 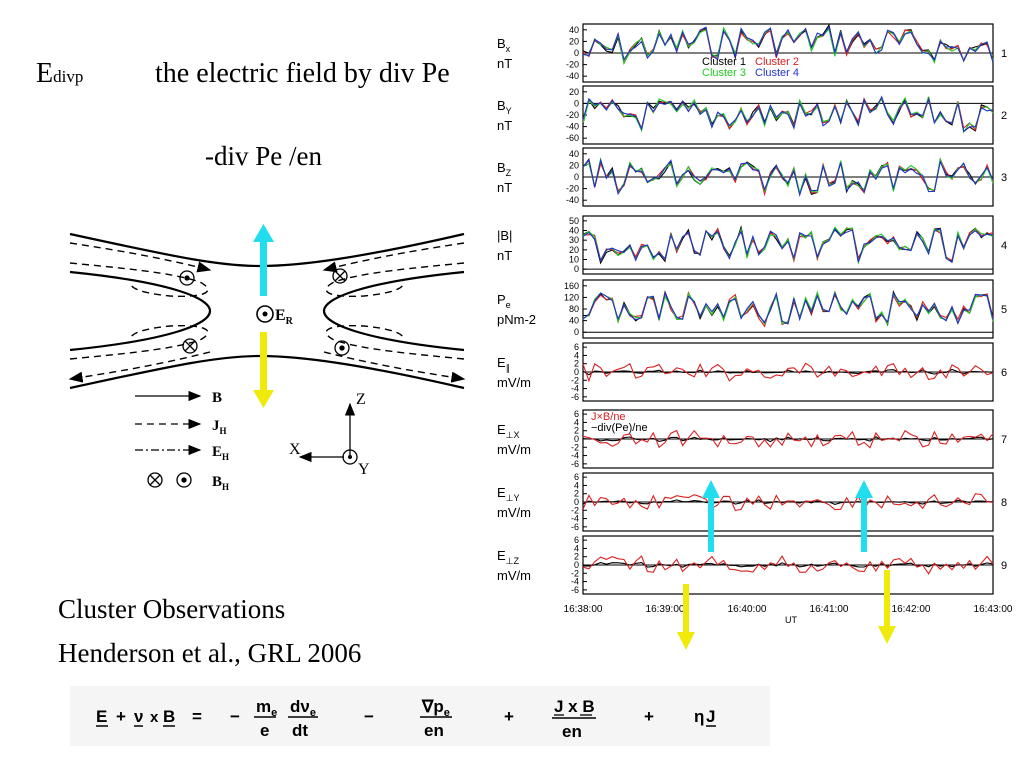 I want to click on time-tick-label: 16:39:00, so click(x=665, y=609).